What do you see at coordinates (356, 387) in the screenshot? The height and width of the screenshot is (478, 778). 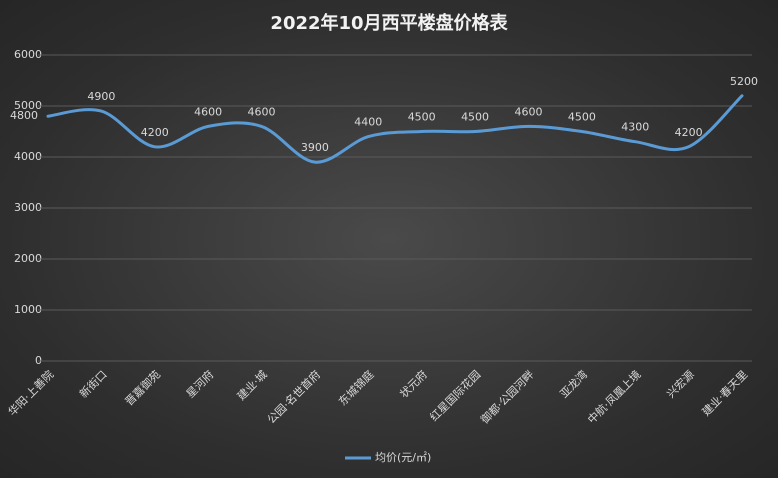 I see `x-tick-label: 东城锦庭` at bounding box center [356, 387].